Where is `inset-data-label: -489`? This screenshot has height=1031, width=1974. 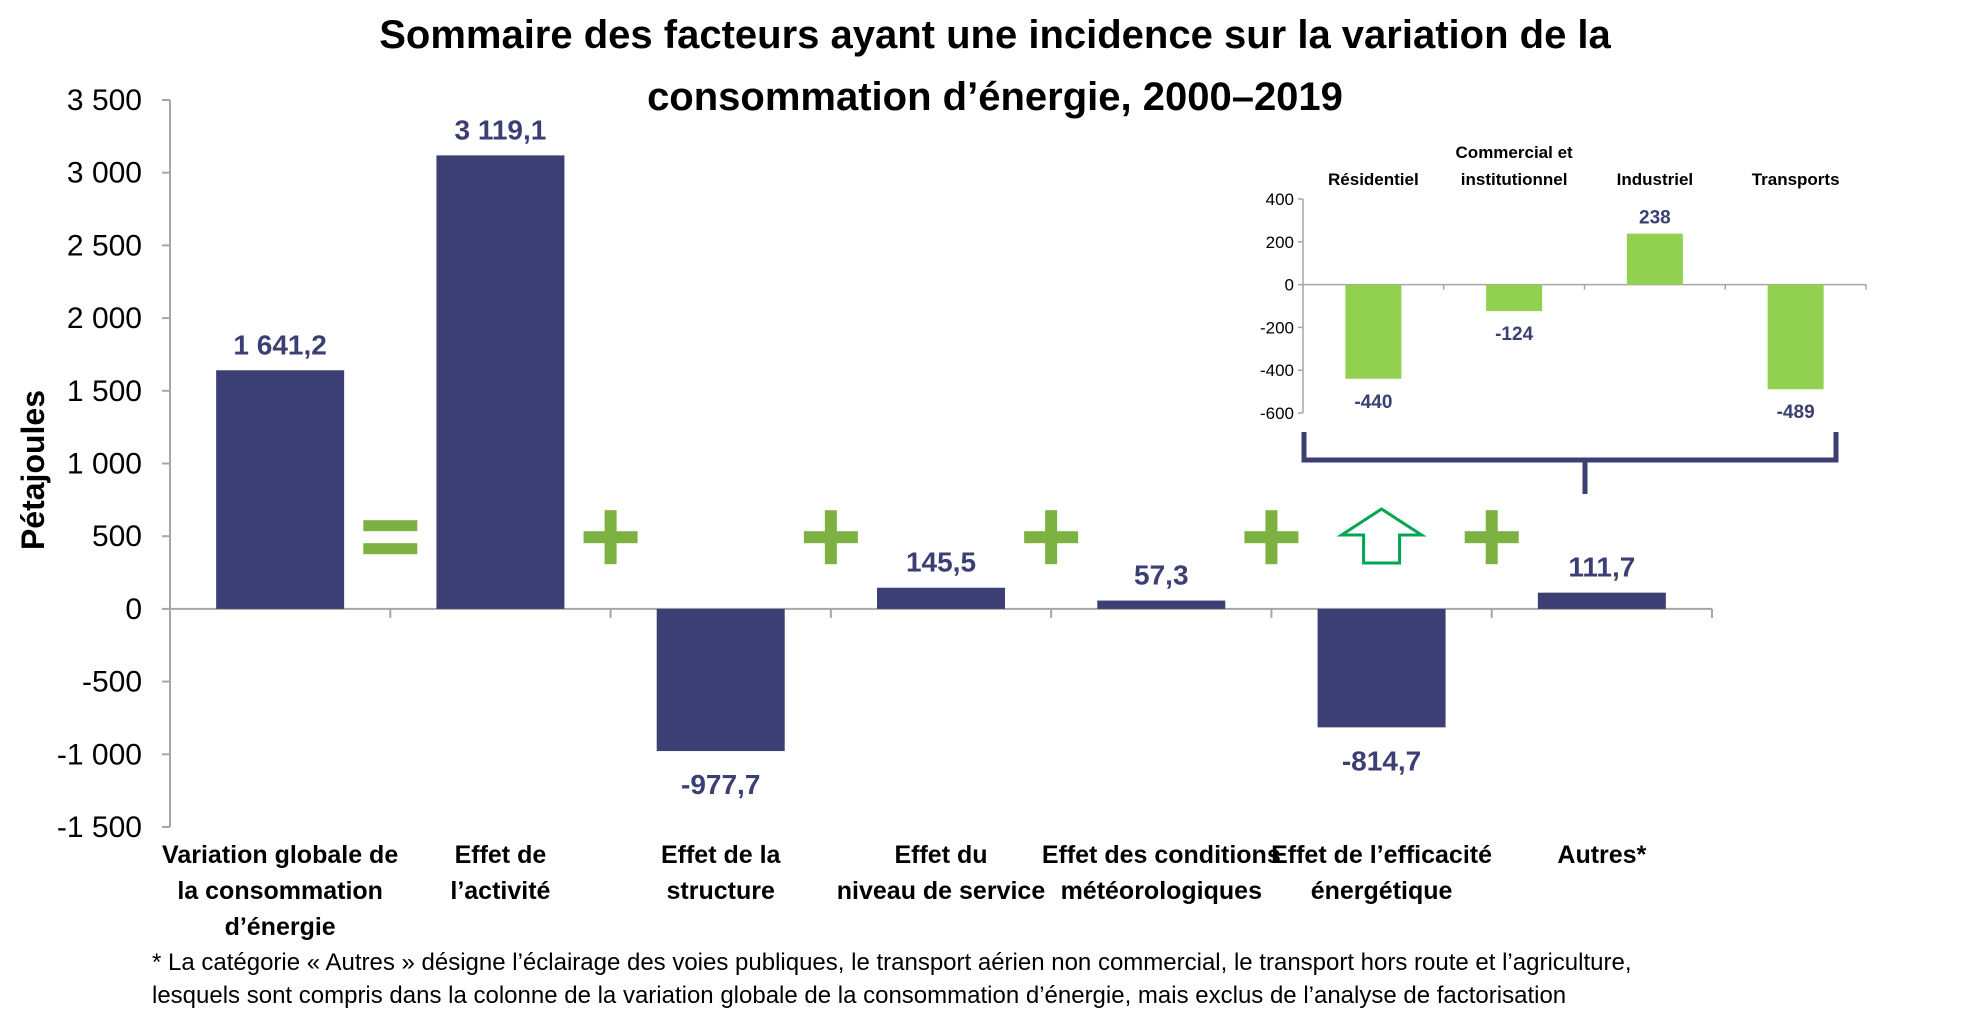
inset-data-label: -489 is located at coordinates (1796, 412).